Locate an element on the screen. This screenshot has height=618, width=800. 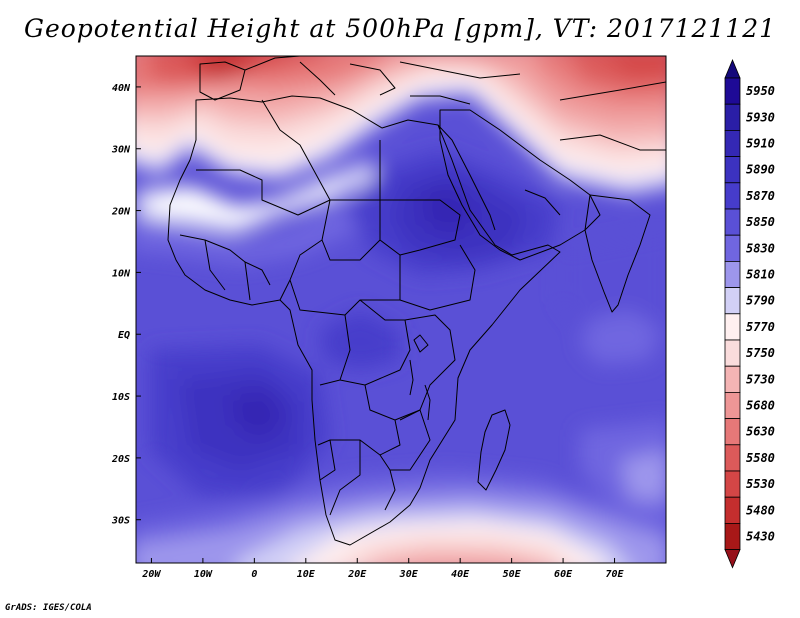
lat-tick-label: EQ is located at coordinates (124, 335).